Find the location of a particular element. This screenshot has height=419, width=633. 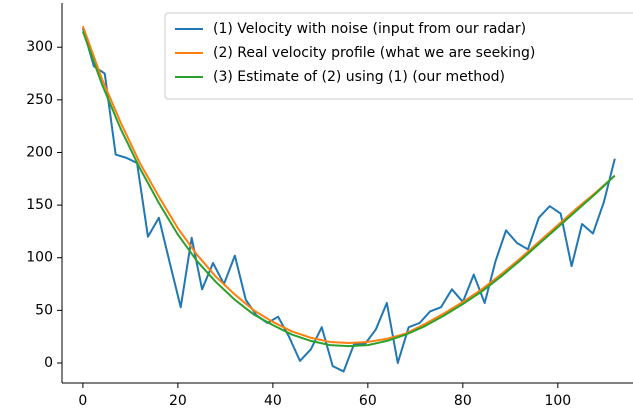

y-tick-label: 200 is located at coordinates (39, 152).